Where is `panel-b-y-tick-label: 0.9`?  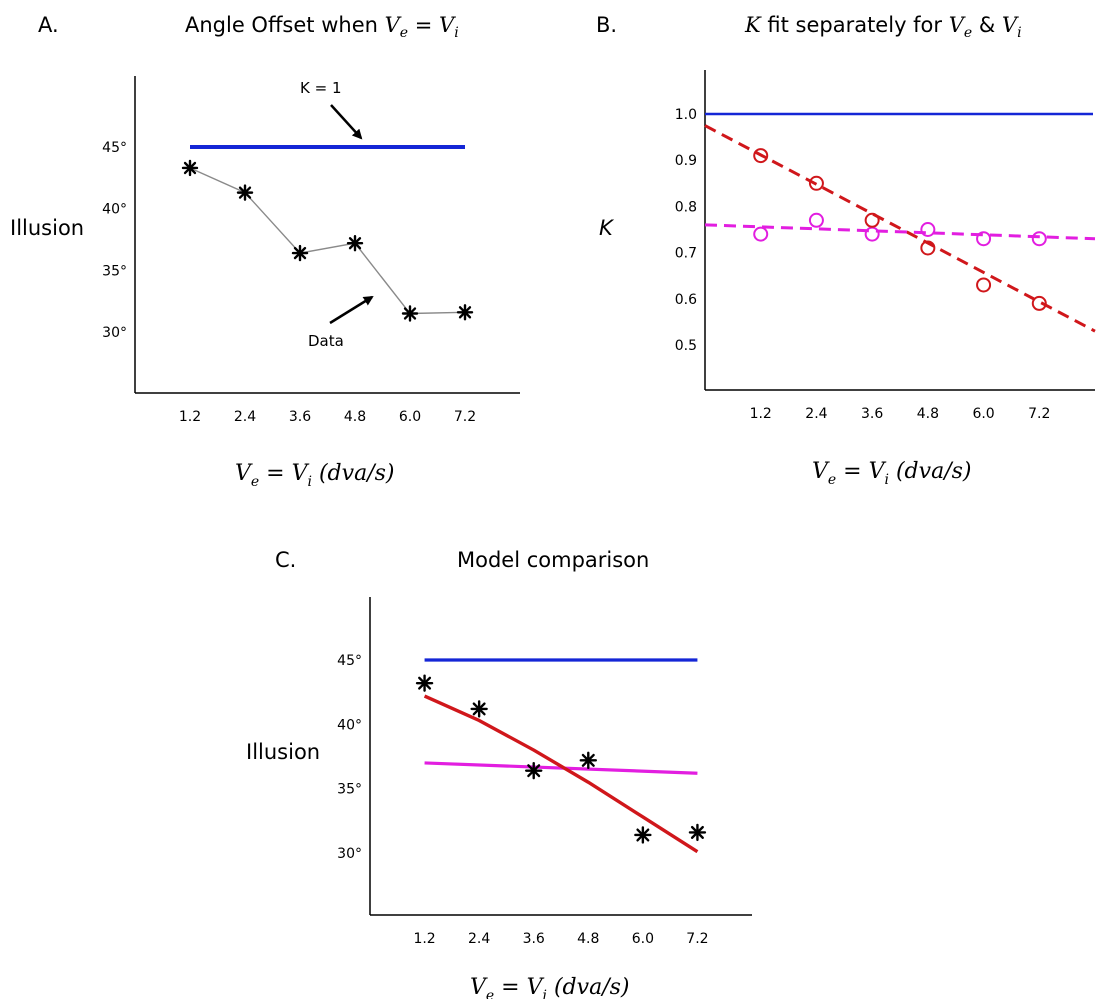
panel-b-y-tick-label: 0.9 is located at coordinates (686, 161).